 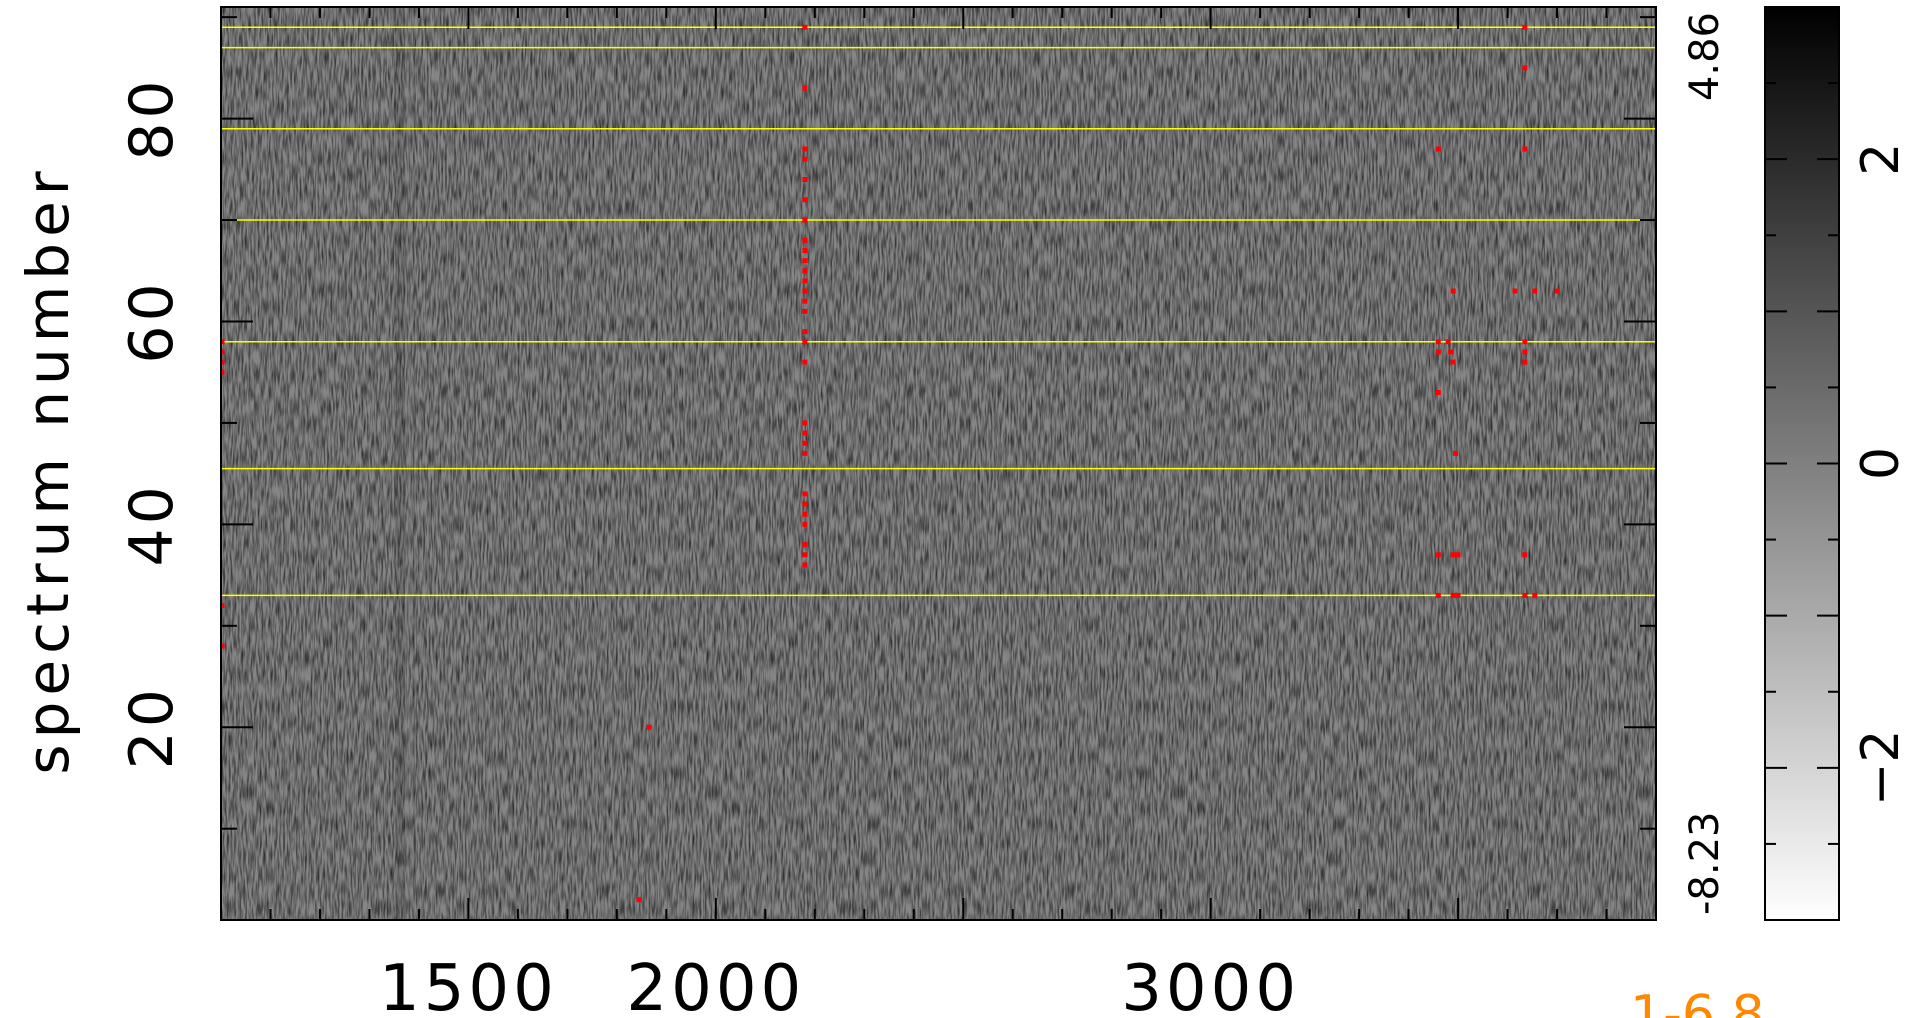 I want to click on colorbar-tick-label: −2, so click(x=1880, y=768).